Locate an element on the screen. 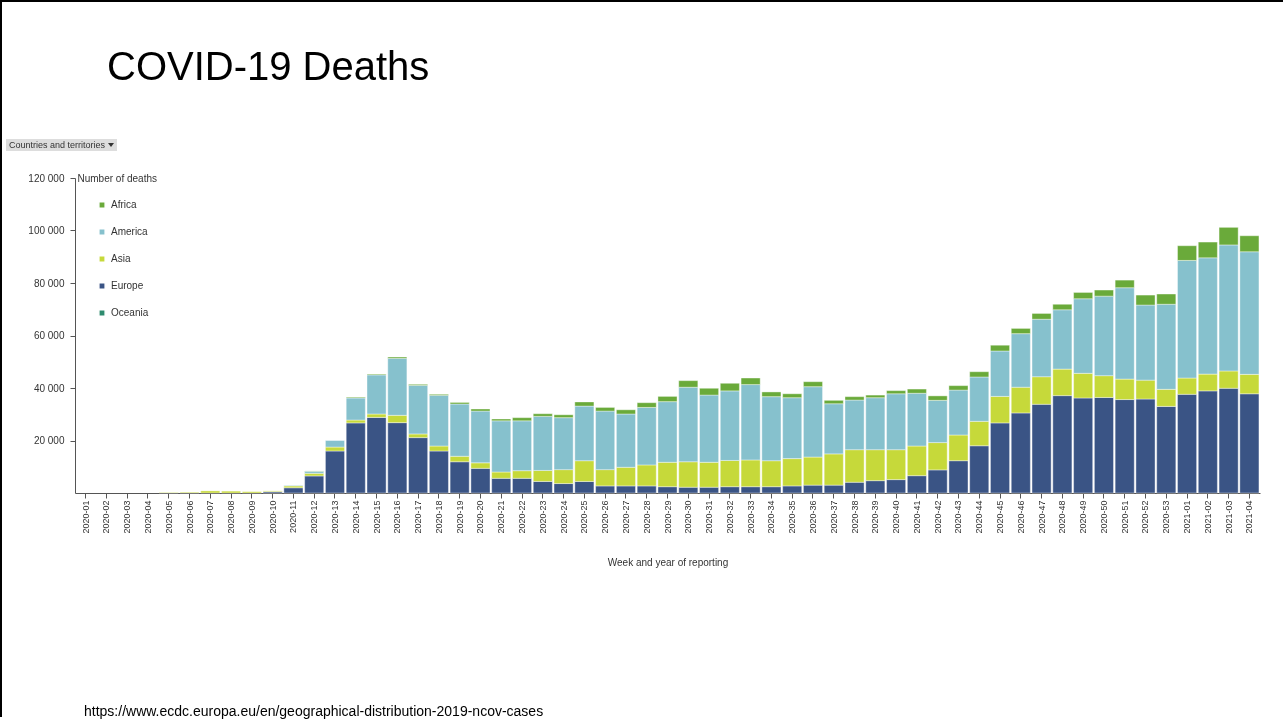 The width and height of the screenshot is (1285, 719). y-tick-label: 20 000 is located at coordinates (49, 440).